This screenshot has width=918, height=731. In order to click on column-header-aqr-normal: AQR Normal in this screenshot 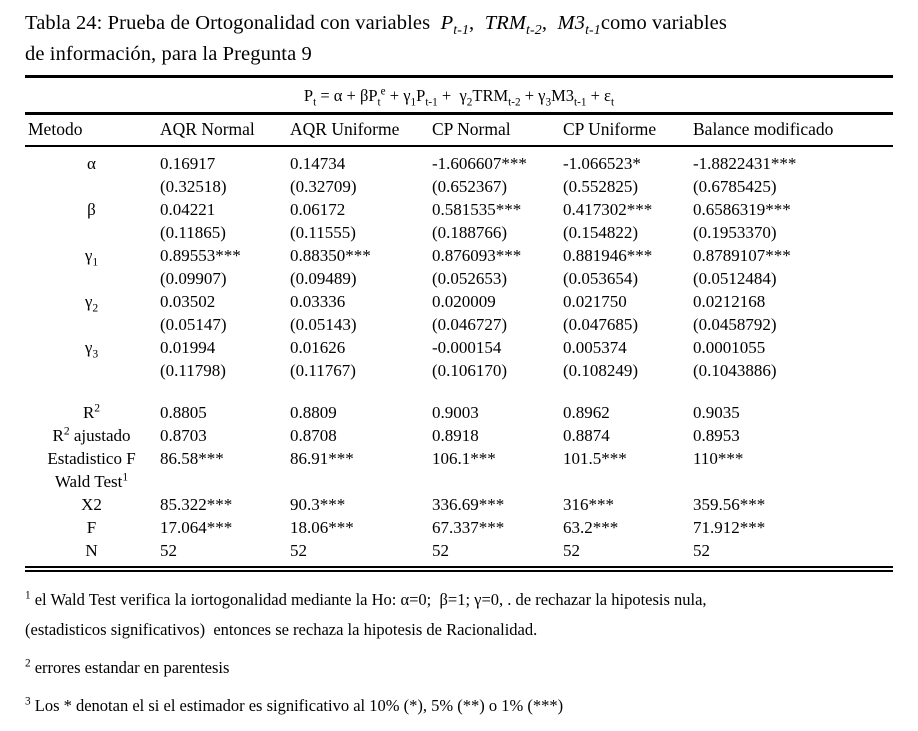, I will do `click(223, 131)`.